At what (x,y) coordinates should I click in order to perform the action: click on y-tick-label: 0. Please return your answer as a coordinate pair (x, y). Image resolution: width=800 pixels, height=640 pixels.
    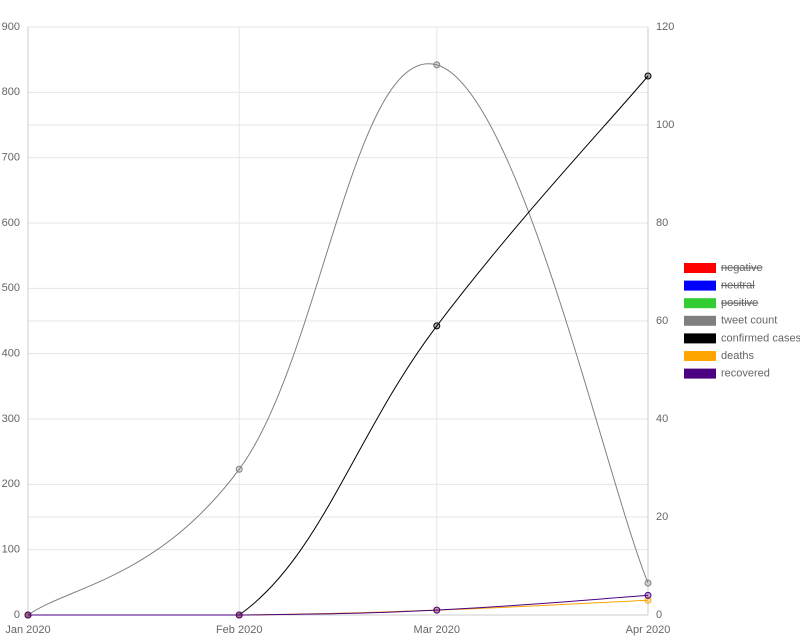
    Looking at the image, I should click on (17, 615).